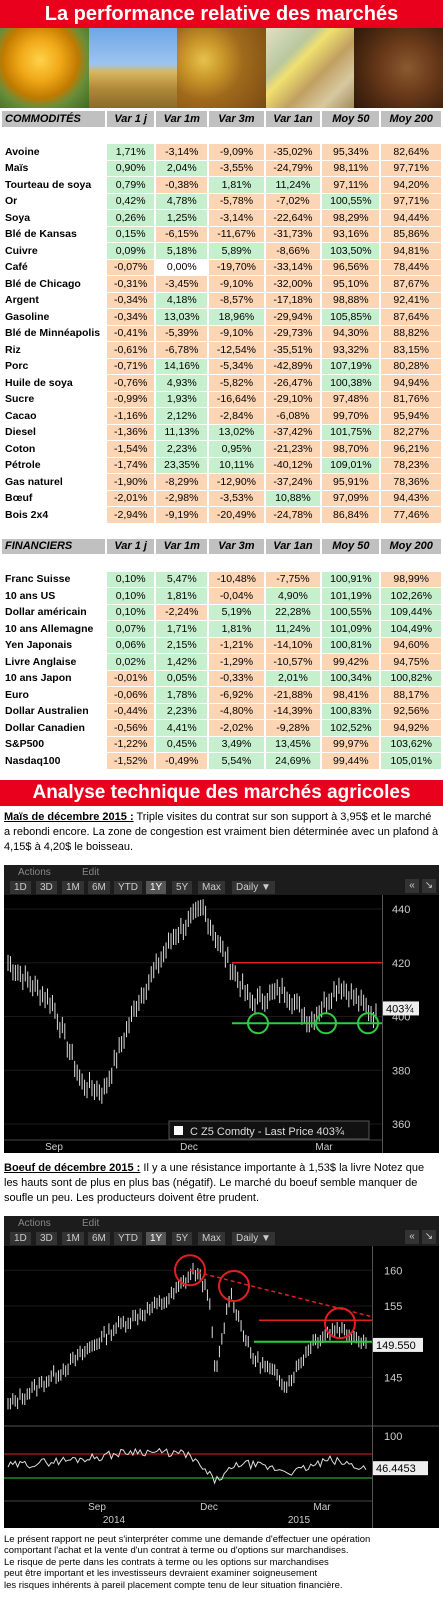 Image resolution: width=443 pixels, height=1602 pixels. I want to click on y-tick-label: 160, so click(393, 1271).